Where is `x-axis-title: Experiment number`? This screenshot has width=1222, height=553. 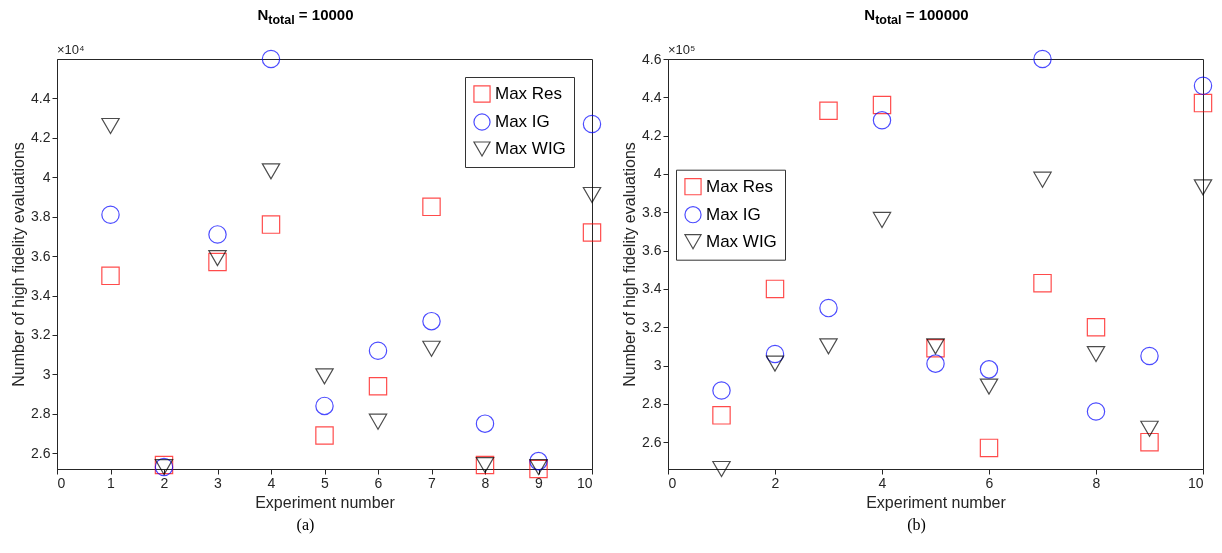 x-axis-title: Experiment number is located at coordinates (325, 502).